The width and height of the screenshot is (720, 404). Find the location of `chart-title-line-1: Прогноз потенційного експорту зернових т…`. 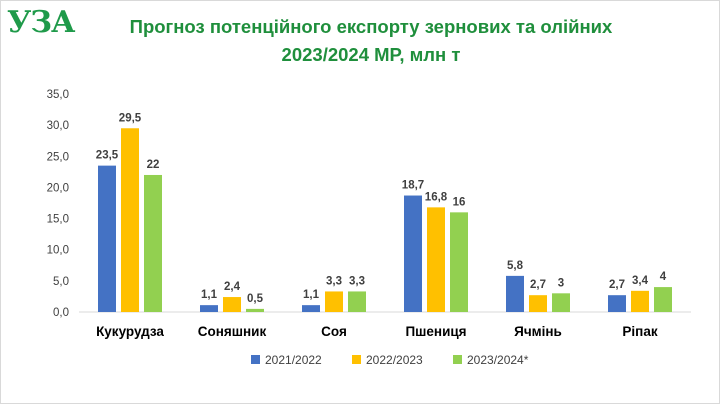

chart-title-line-1: Прогноз потенційного експорту зернових т… is located at coordinates (371, 26).